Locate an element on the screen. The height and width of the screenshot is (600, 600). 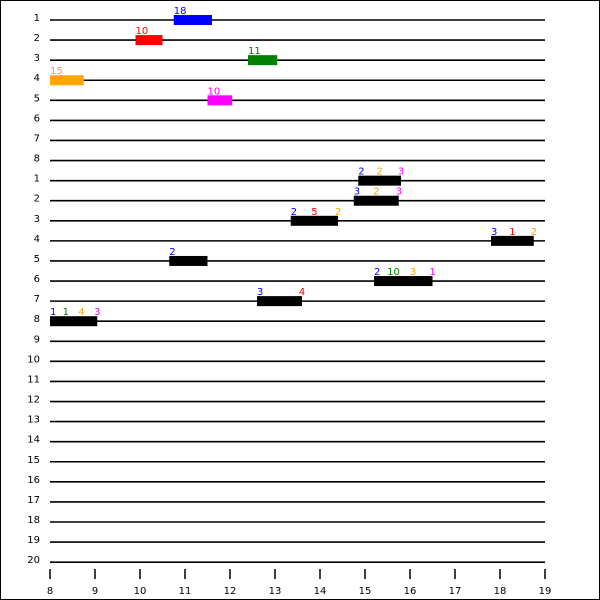
row-label: 15 is located at coordinates (33, 460).